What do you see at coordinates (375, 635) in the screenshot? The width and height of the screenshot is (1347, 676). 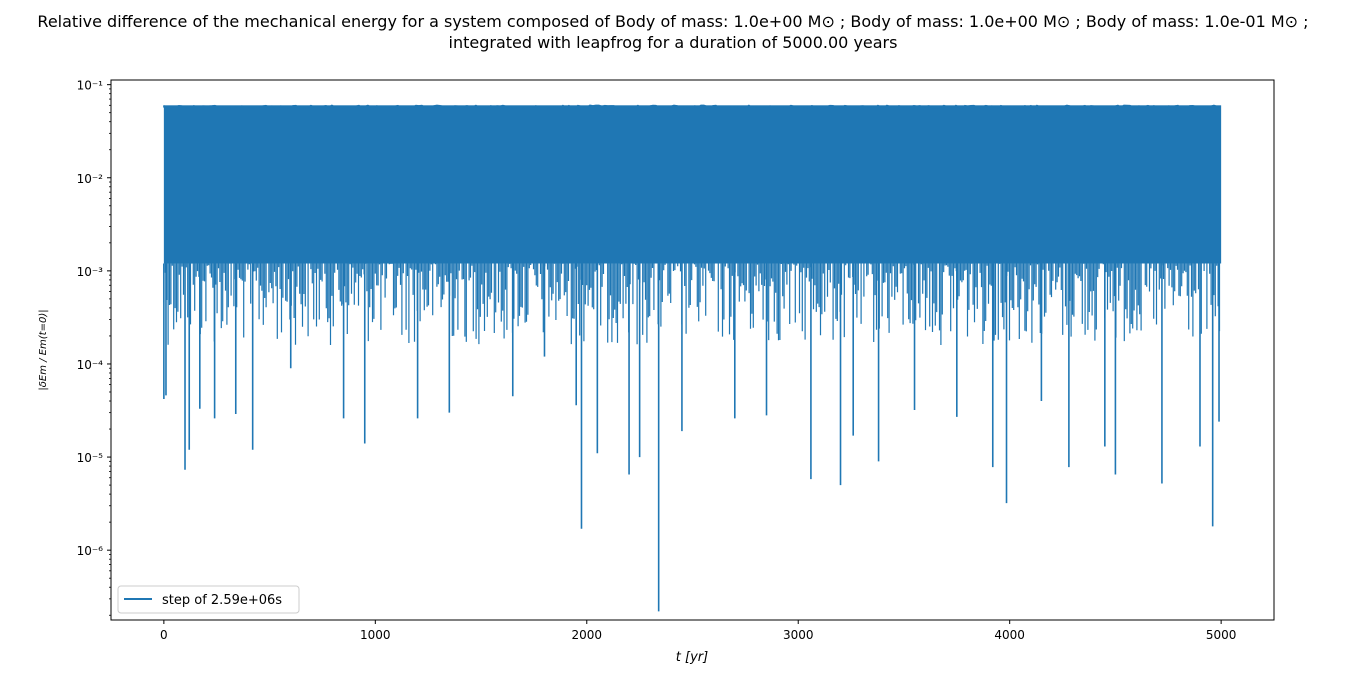 I see `x-tick-label: 1000` at bounding box center [375, 635].